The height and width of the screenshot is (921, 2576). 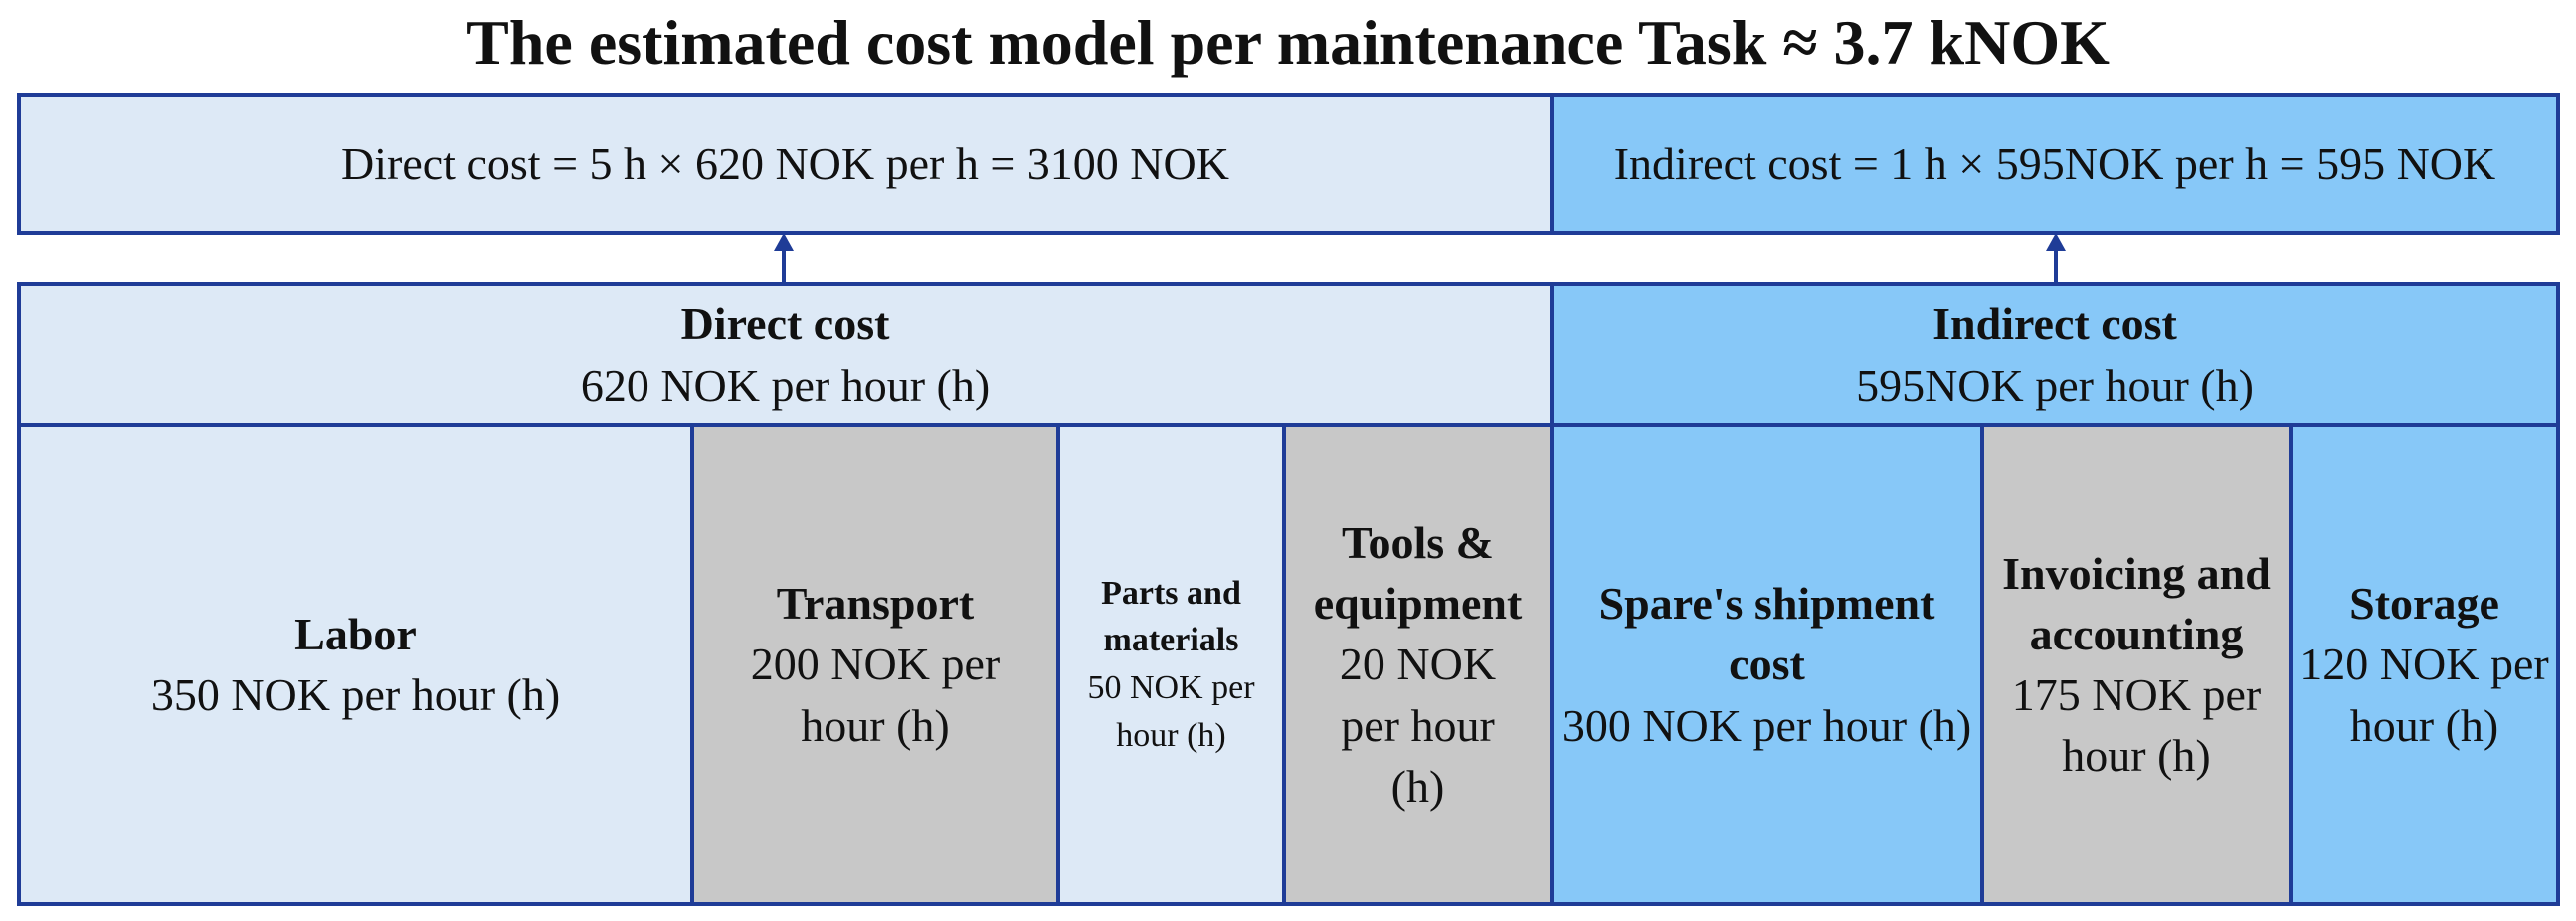 What do you see at coordinates (785, 324) in the screenshot?
I see `group-name: Direct cost` at bounding box center [785, 324].